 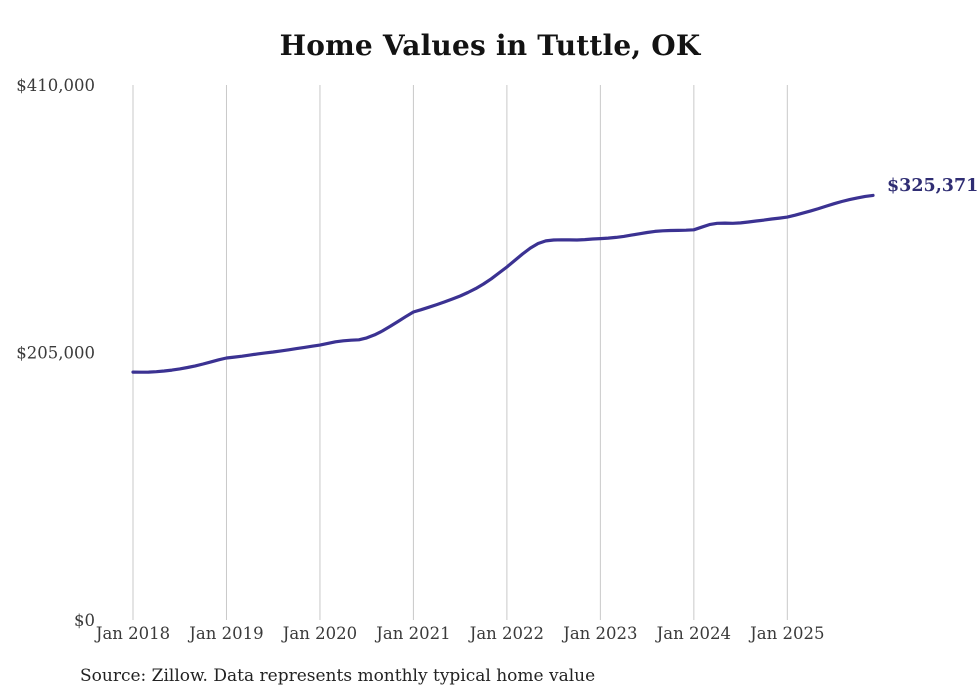 What do you see at coordinates (599, 633) in the screenshot?
I see `x-tick-label: Jan 2023` at bounding box center [599, 633].